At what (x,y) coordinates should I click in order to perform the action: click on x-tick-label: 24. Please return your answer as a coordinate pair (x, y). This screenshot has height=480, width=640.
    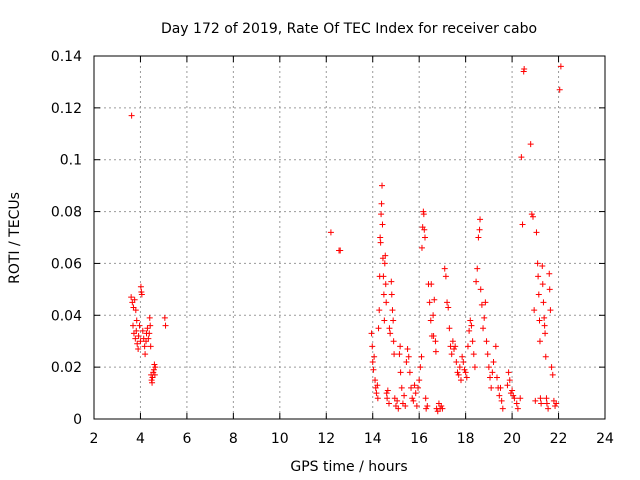
    Looking at the image, I should click on (605, 439).